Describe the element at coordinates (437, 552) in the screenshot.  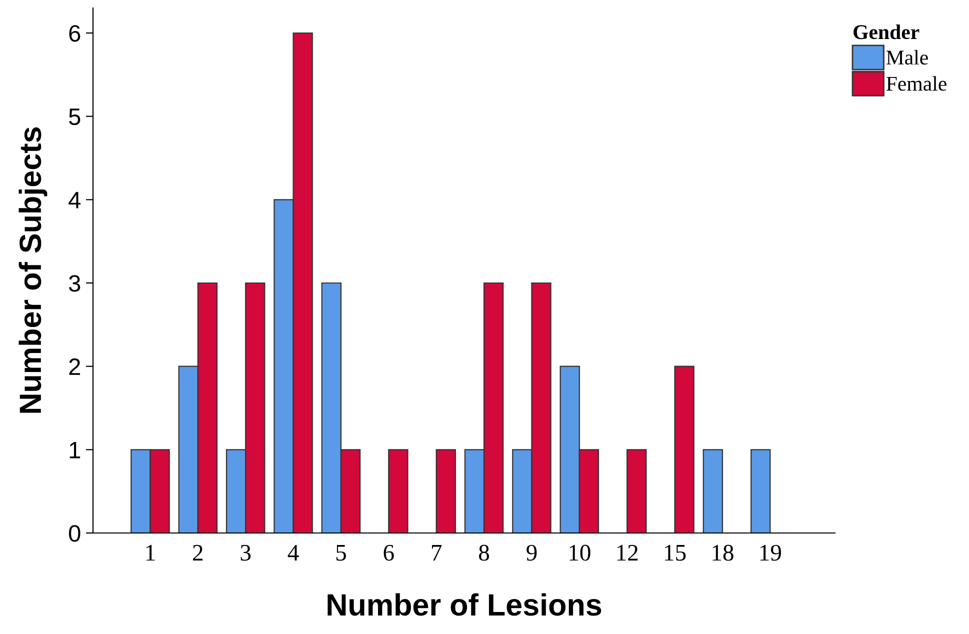
I see `x-tick-label: 7` at that location.